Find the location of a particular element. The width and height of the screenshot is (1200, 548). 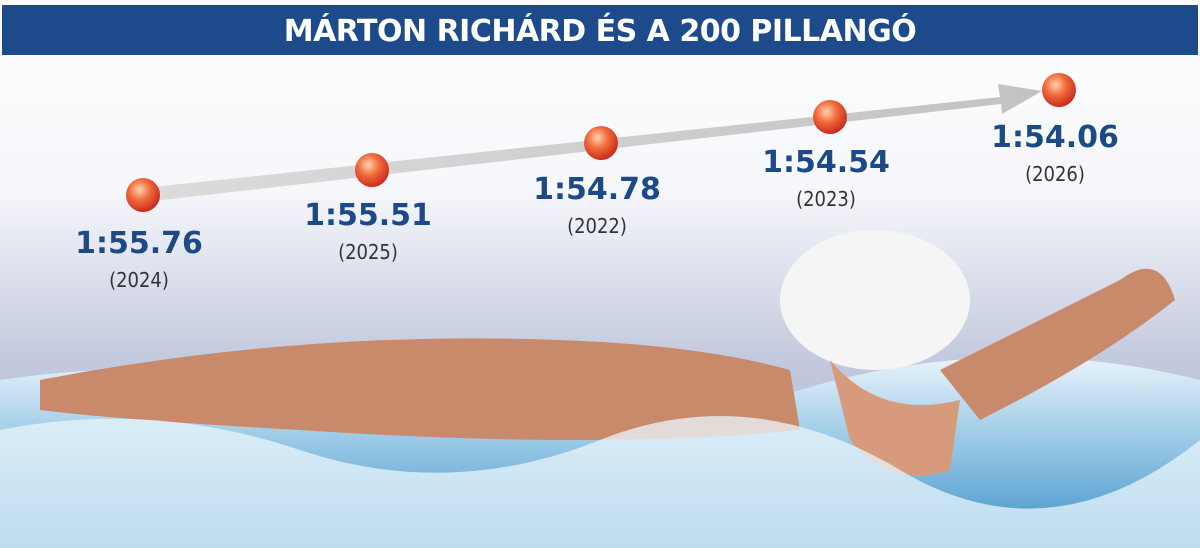

milestone-year: (2022) is located at coordinates (597, 226).